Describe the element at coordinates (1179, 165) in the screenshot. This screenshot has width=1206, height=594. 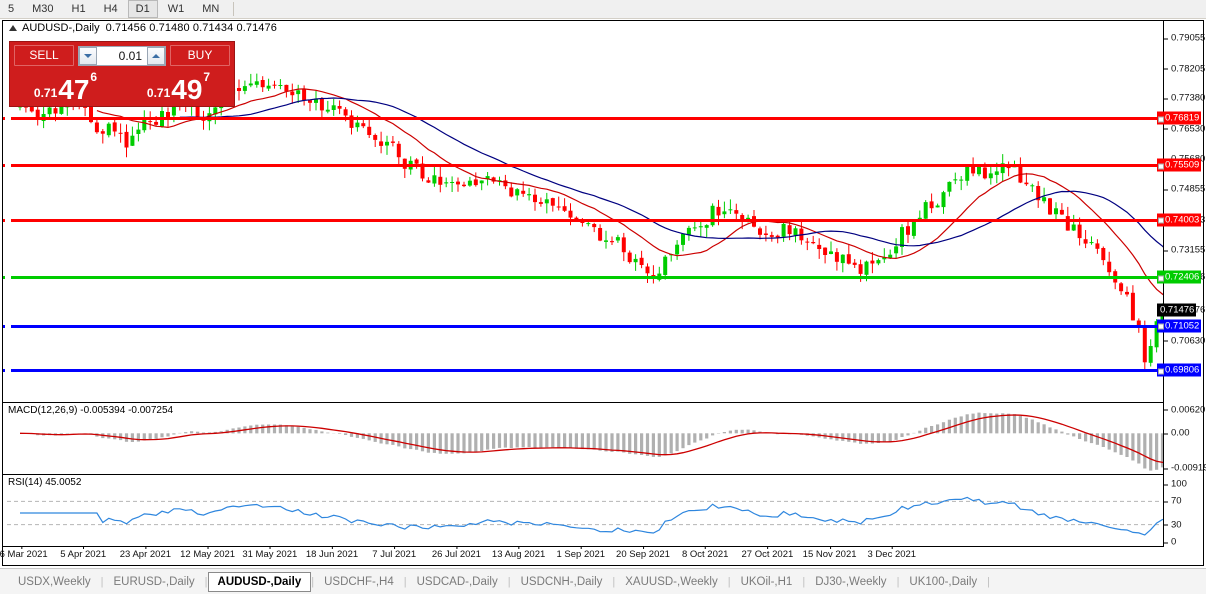
I see `level-price-label: 0.75509` at that location.